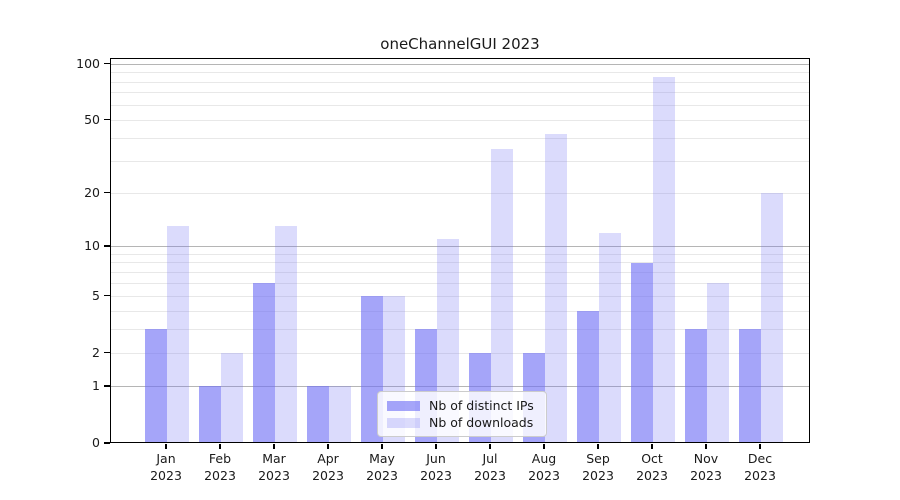 This screenshot has height=500, width=900. What do you see at coordinates (382, 467) in the screenshot?
I see `x-tick-label-may: May 2023` at bounding box center [382, 467].